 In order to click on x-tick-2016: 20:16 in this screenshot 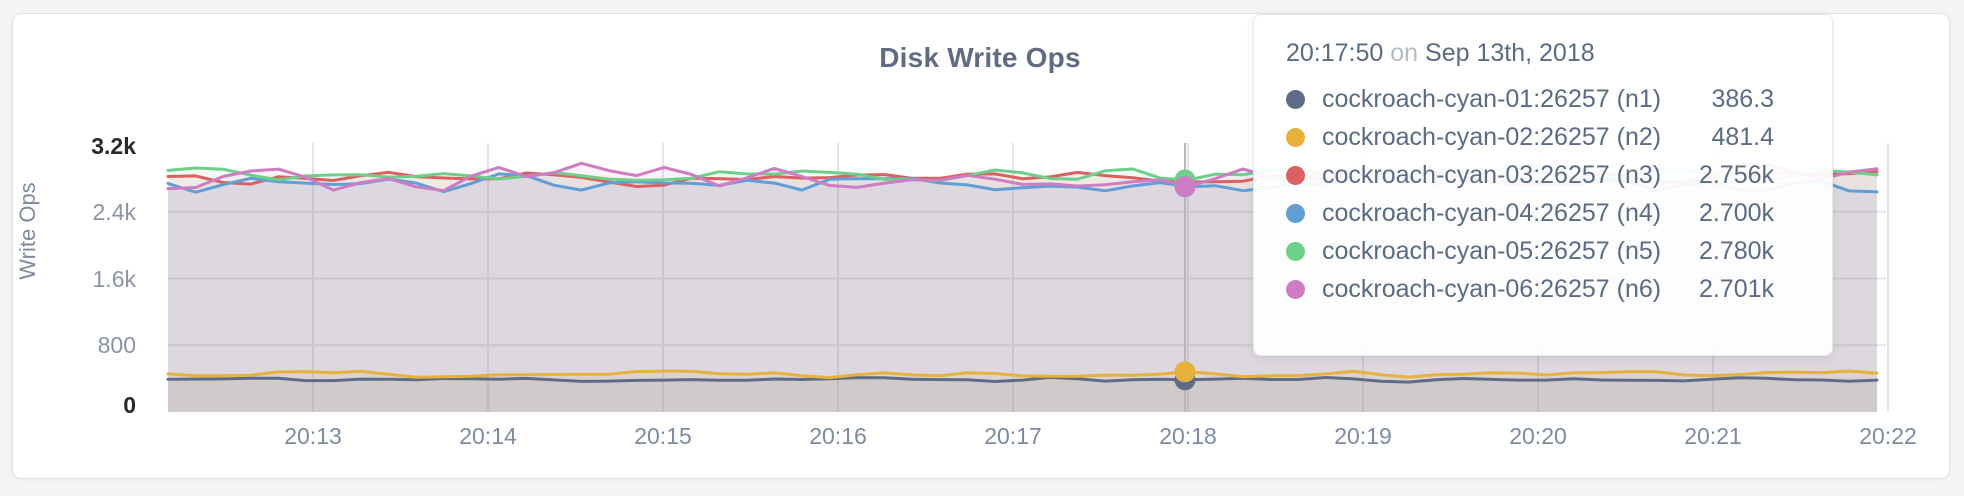, I will do `click(838, 436)`.